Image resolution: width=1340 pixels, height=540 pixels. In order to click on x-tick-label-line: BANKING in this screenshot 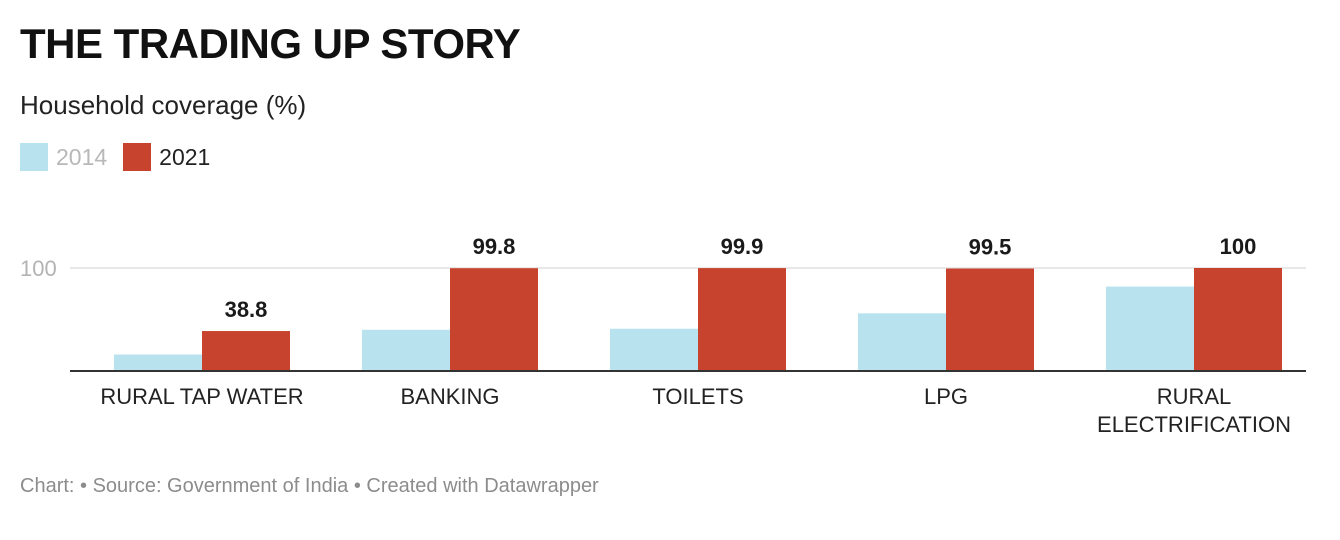, I will do `click(449, 396)`.